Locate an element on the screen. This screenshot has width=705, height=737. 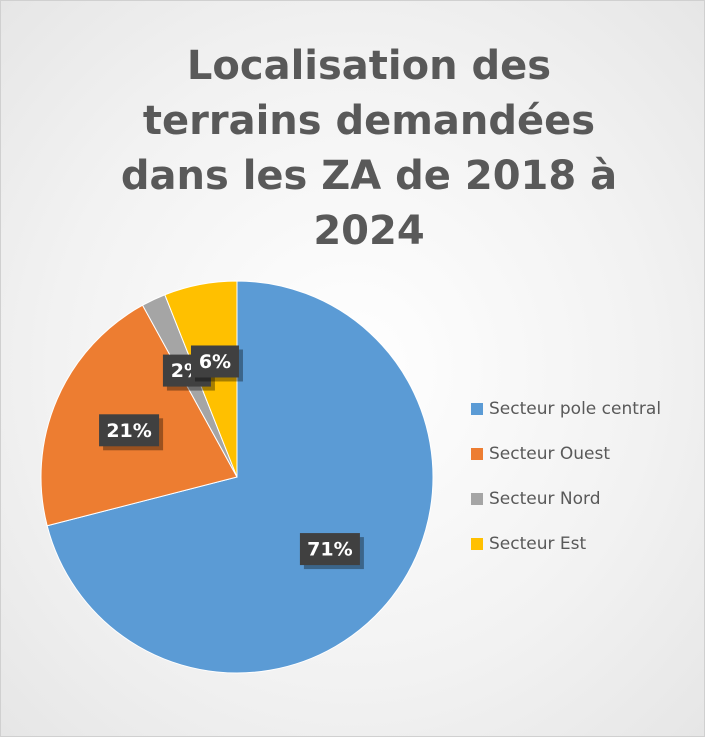
data-label: 6% is located at coordinates (215, 362).